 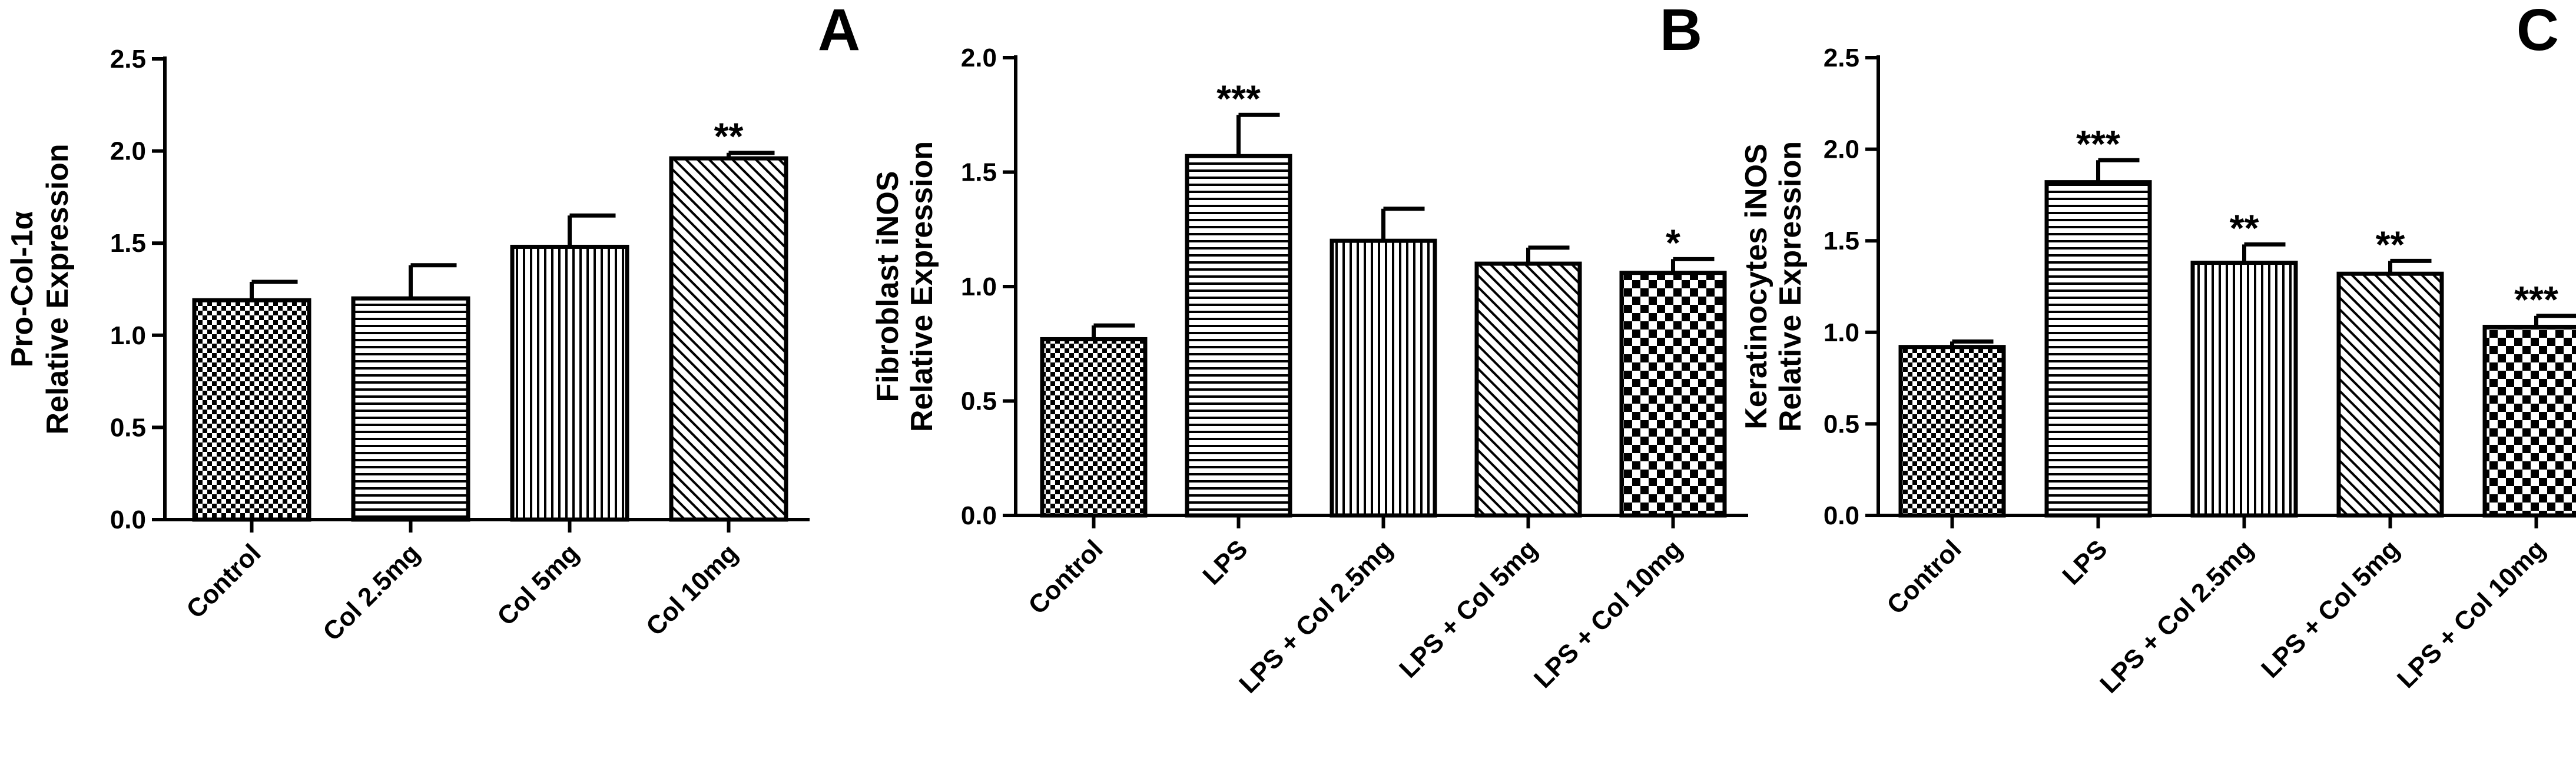 What do you see at coordinates (1841, 149) in the screenshot?
I see `panel-c-y-tick-label: 2.0` at bounding box center [1841, 149].